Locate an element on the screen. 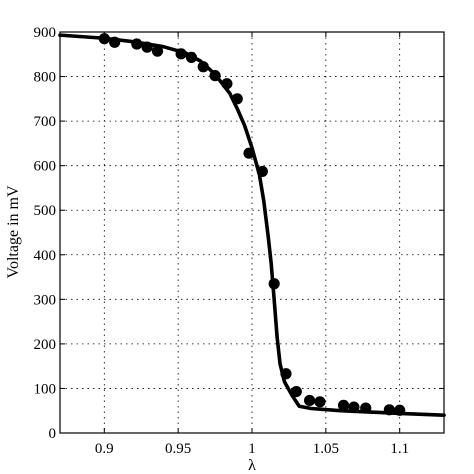  y-tick-label: 400 is located at coordinates (45, 256).